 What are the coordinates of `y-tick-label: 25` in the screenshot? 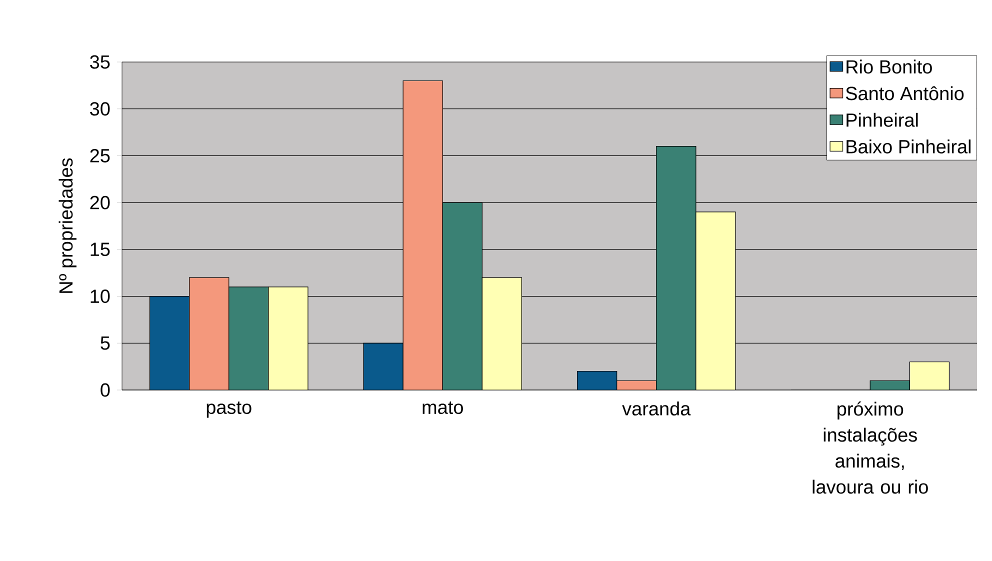 It's located at (100, 155).